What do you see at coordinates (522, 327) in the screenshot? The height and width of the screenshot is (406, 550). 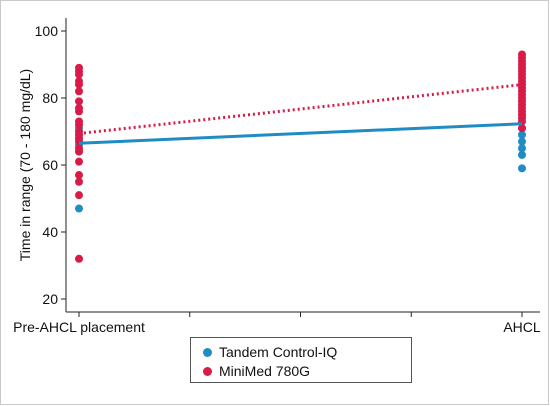 I see `x-tick-label: AHCL` at bounding box center [522, 327].